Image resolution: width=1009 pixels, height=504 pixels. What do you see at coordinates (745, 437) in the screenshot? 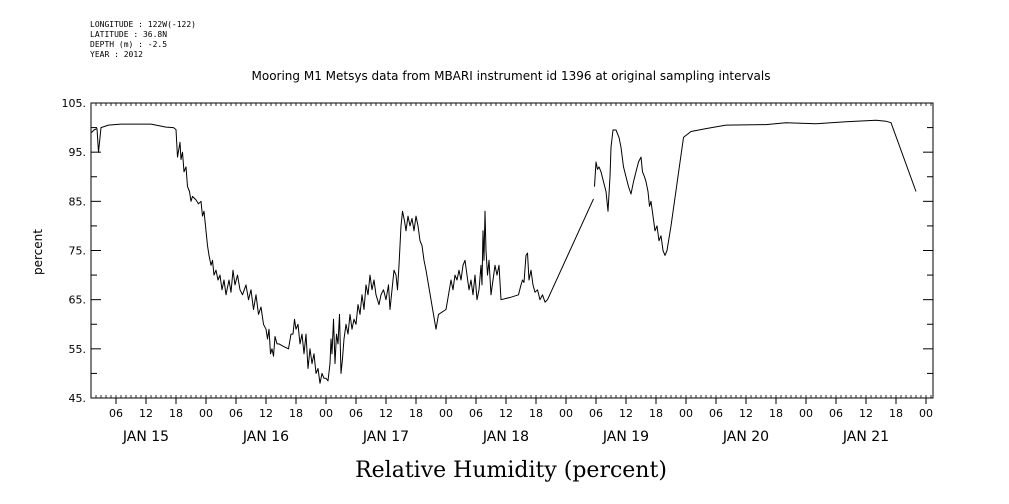
I see `x-day-label: JAN 20` at bounding box center [745, 437].